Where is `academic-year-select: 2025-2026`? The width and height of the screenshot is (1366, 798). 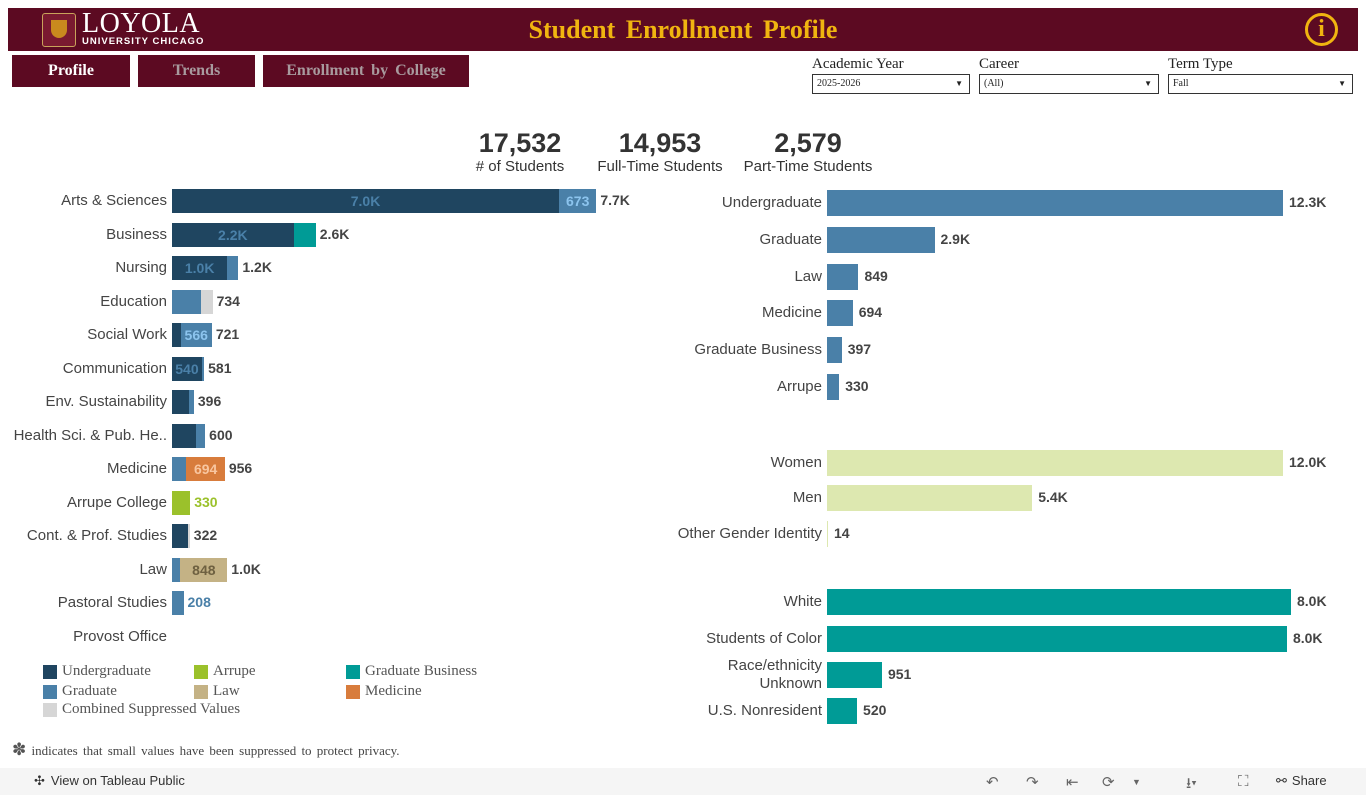 academic-year-select: 2025-2026 is located at coordinates (891, 84).